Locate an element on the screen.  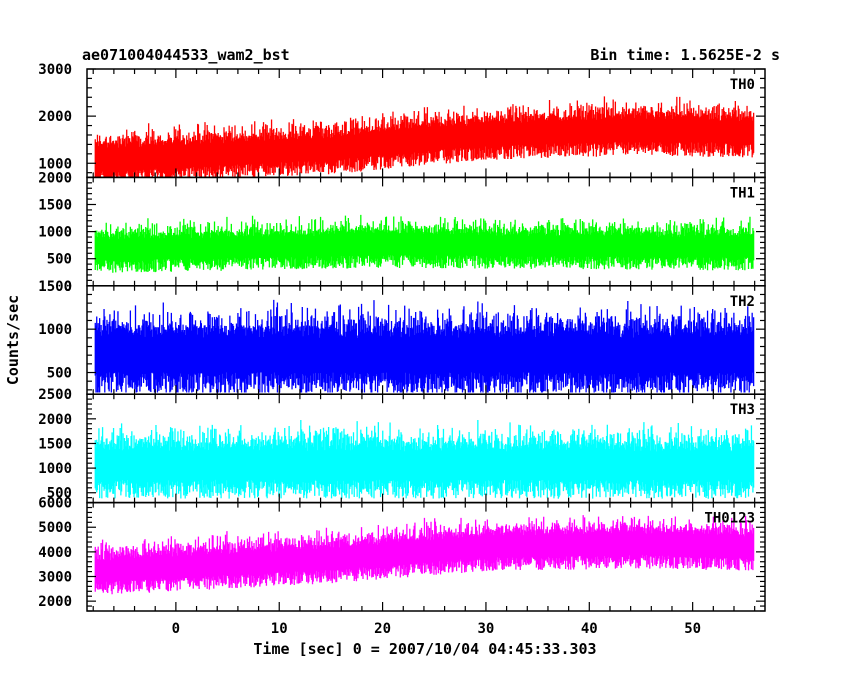
panel-th2: 500 1000 1500 TH2 is located at coordinates (402, 337).